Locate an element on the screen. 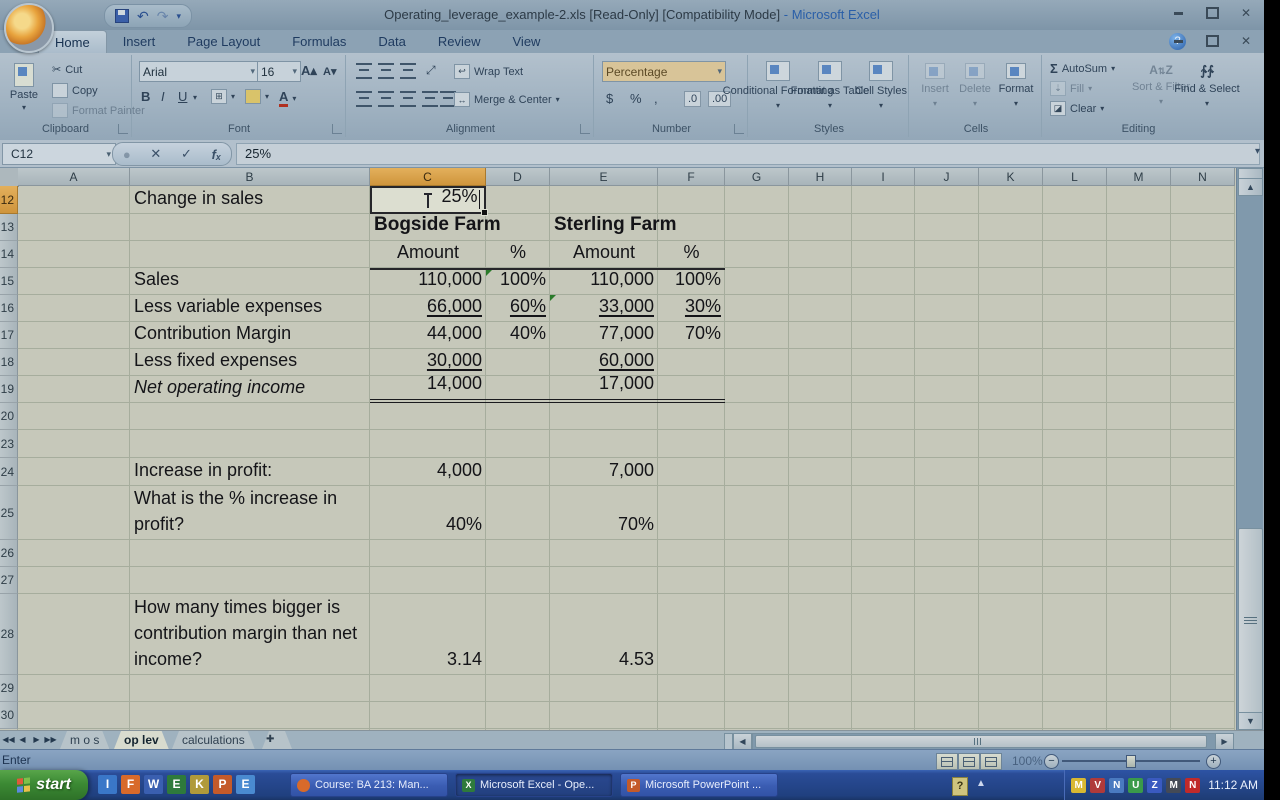 This screenshot has width=1280, height=800. number-dialog-launcher-icon is located at coordinates (739, 129).